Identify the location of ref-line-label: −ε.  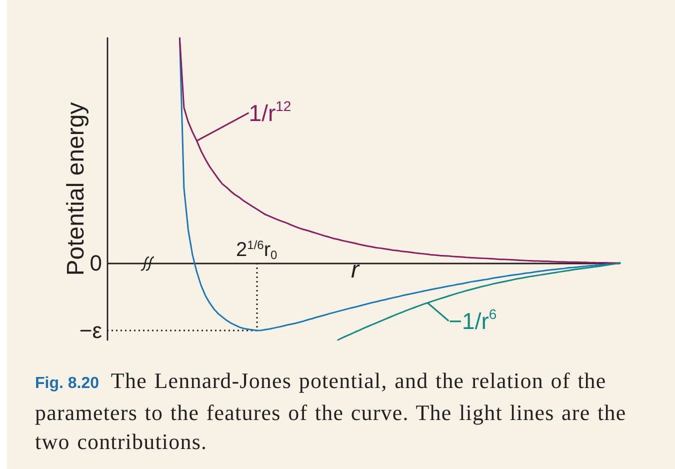
(90, 331).